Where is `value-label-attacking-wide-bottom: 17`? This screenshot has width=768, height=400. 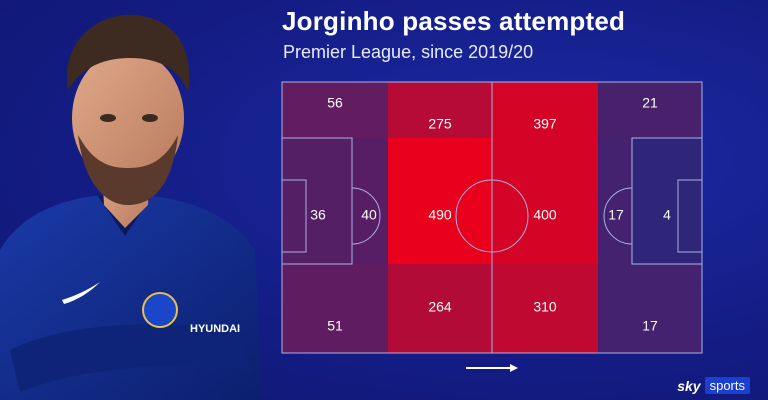
value-label-attacking-wide-bottom: 17 is located at coordinates (650, 326).